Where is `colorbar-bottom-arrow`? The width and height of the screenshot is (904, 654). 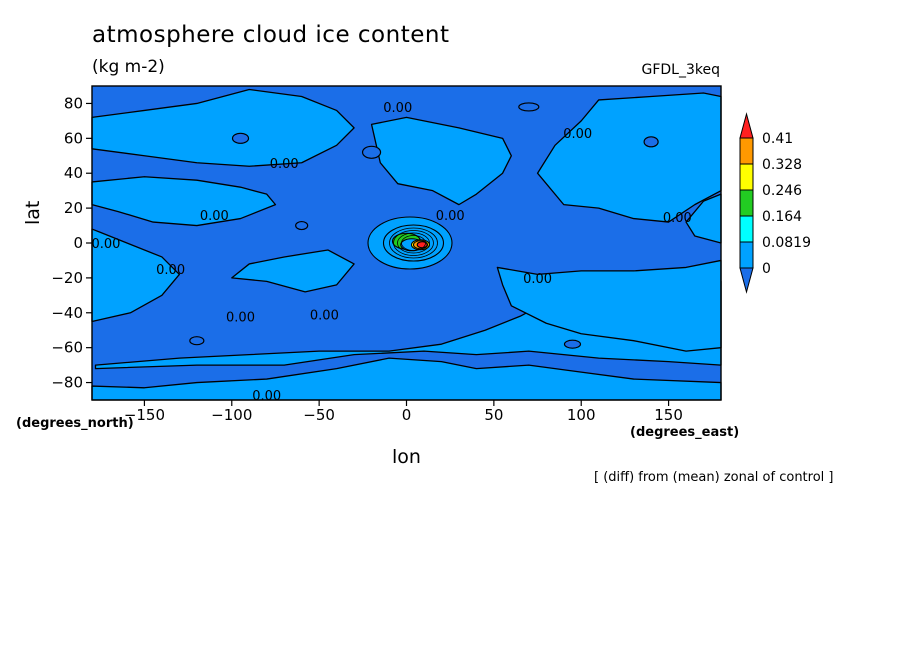 colorbar-bottom-arrow is located at coordinates (746, 280).